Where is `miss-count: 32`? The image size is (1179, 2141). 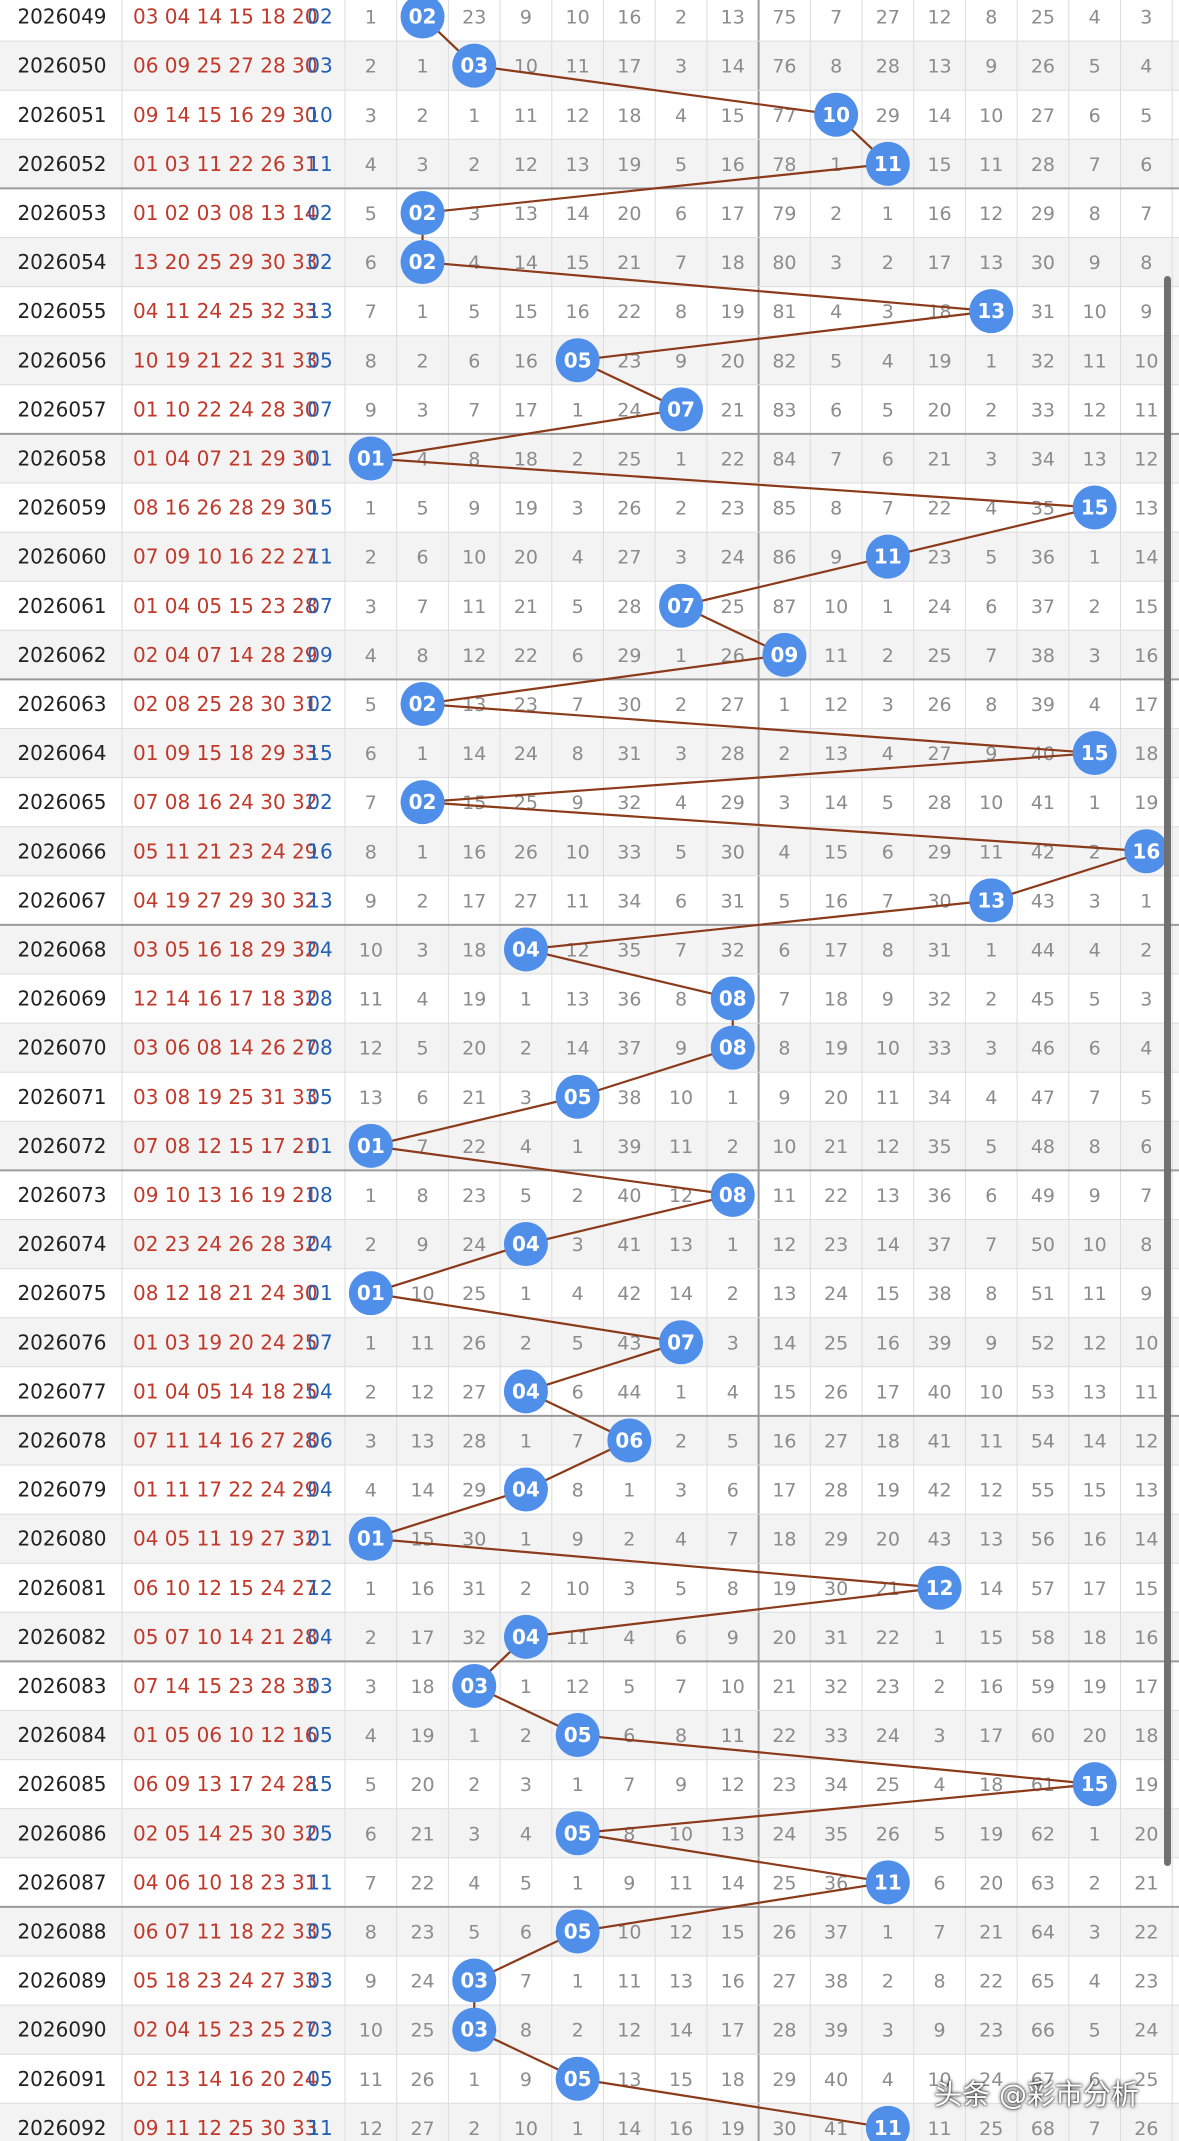
miss-count: 32 is located at coordinates (474, 1638).